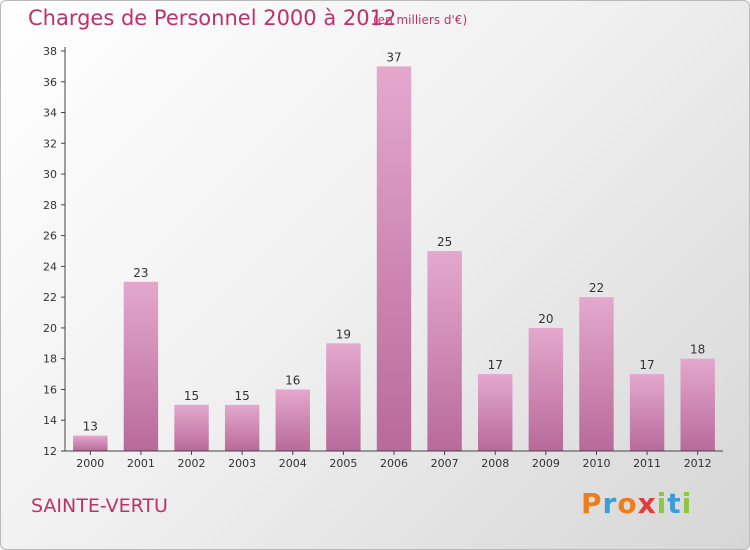  I want to click on logo-letter: P, so click(592, 503).